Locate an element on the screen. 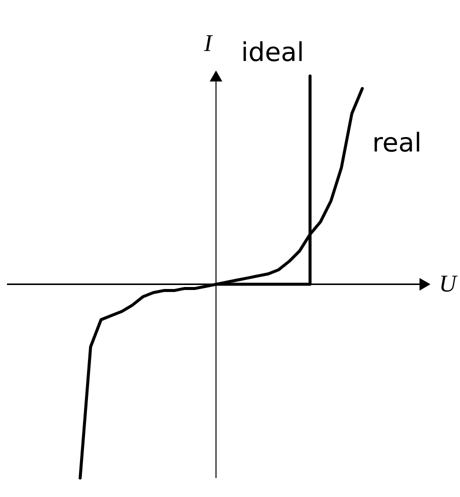 The image size is (460, 497). series-label: real is located at coordinates (397, 143).